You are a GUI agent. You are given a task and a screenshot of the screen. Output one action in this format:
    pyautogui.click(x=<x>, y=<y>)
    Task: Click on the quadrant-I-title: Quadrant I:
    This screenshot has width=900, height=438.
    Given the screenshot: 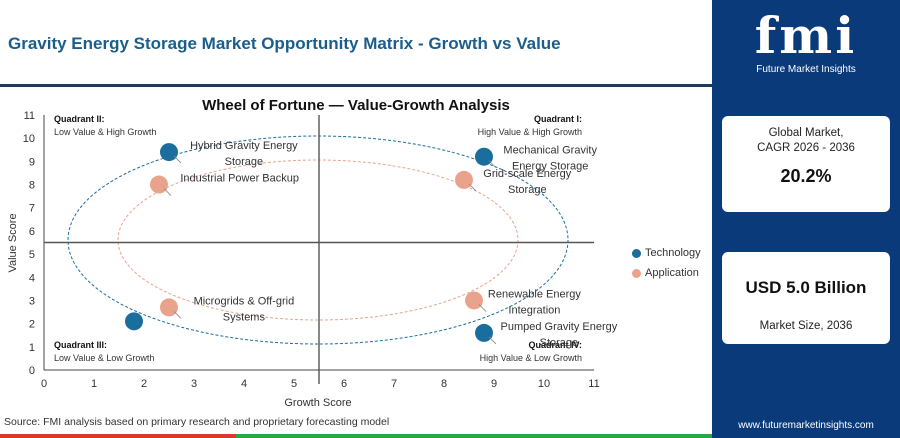 What is the action you would take?
    pyautogui.click(x=558, y=119)
    